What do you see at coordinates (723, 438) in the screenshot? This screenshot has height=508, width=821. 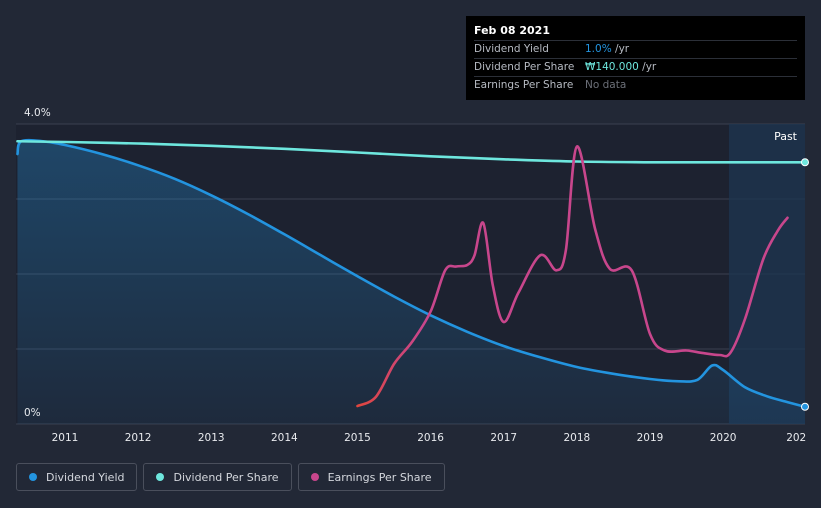 I see `x-tick-label: 2020` at bounding box center [723, 438].